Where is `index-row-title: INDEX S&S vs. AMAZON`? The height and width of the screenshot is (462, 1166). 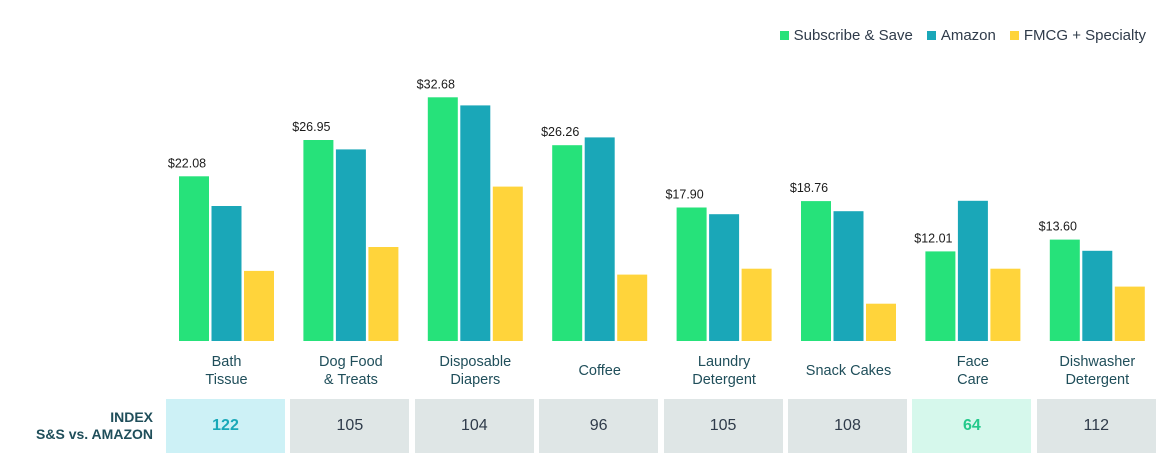 index-row-title: INDEX S&S vs. AMAZON is located at coordinates (81, 426).